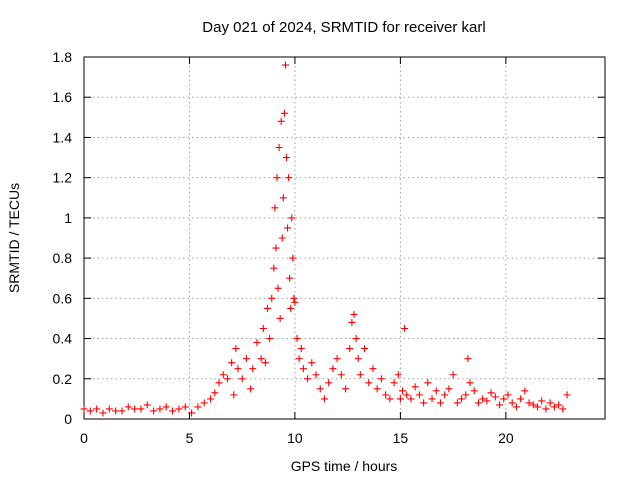 The image size is (640, 480). What do you see at coordinates (344, 466) in the screenshot?
I see `x-axis-label: GPS time / hours` at bounding box center [344, 466].